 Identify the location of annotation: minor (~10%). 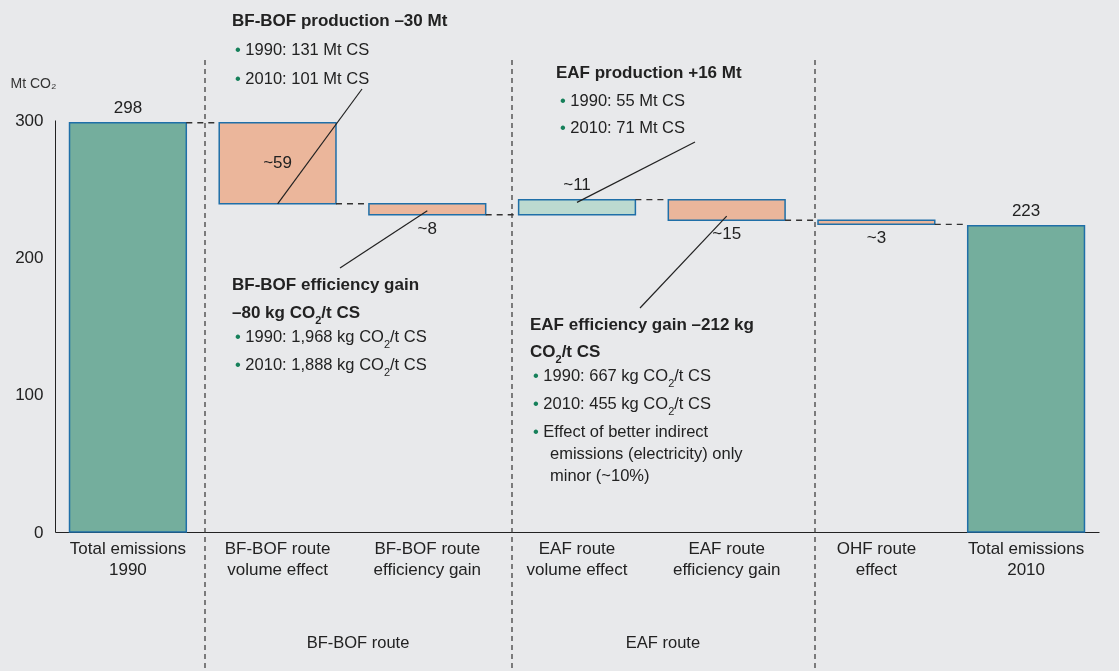
(600, 475).